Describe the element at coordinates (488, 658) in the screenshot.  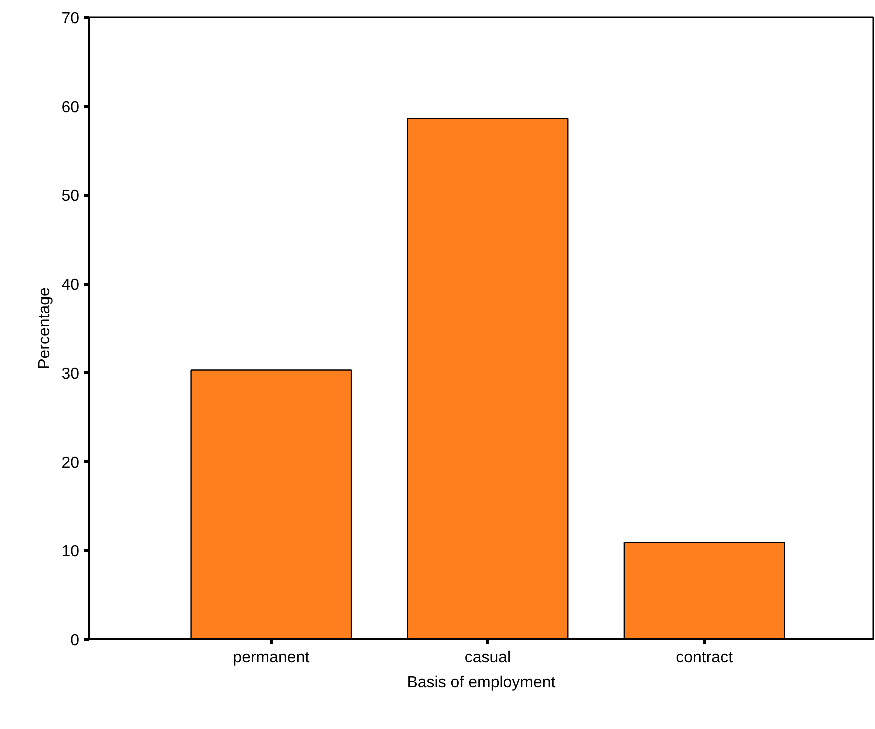
I see `x-tick-label: casual` at that location.